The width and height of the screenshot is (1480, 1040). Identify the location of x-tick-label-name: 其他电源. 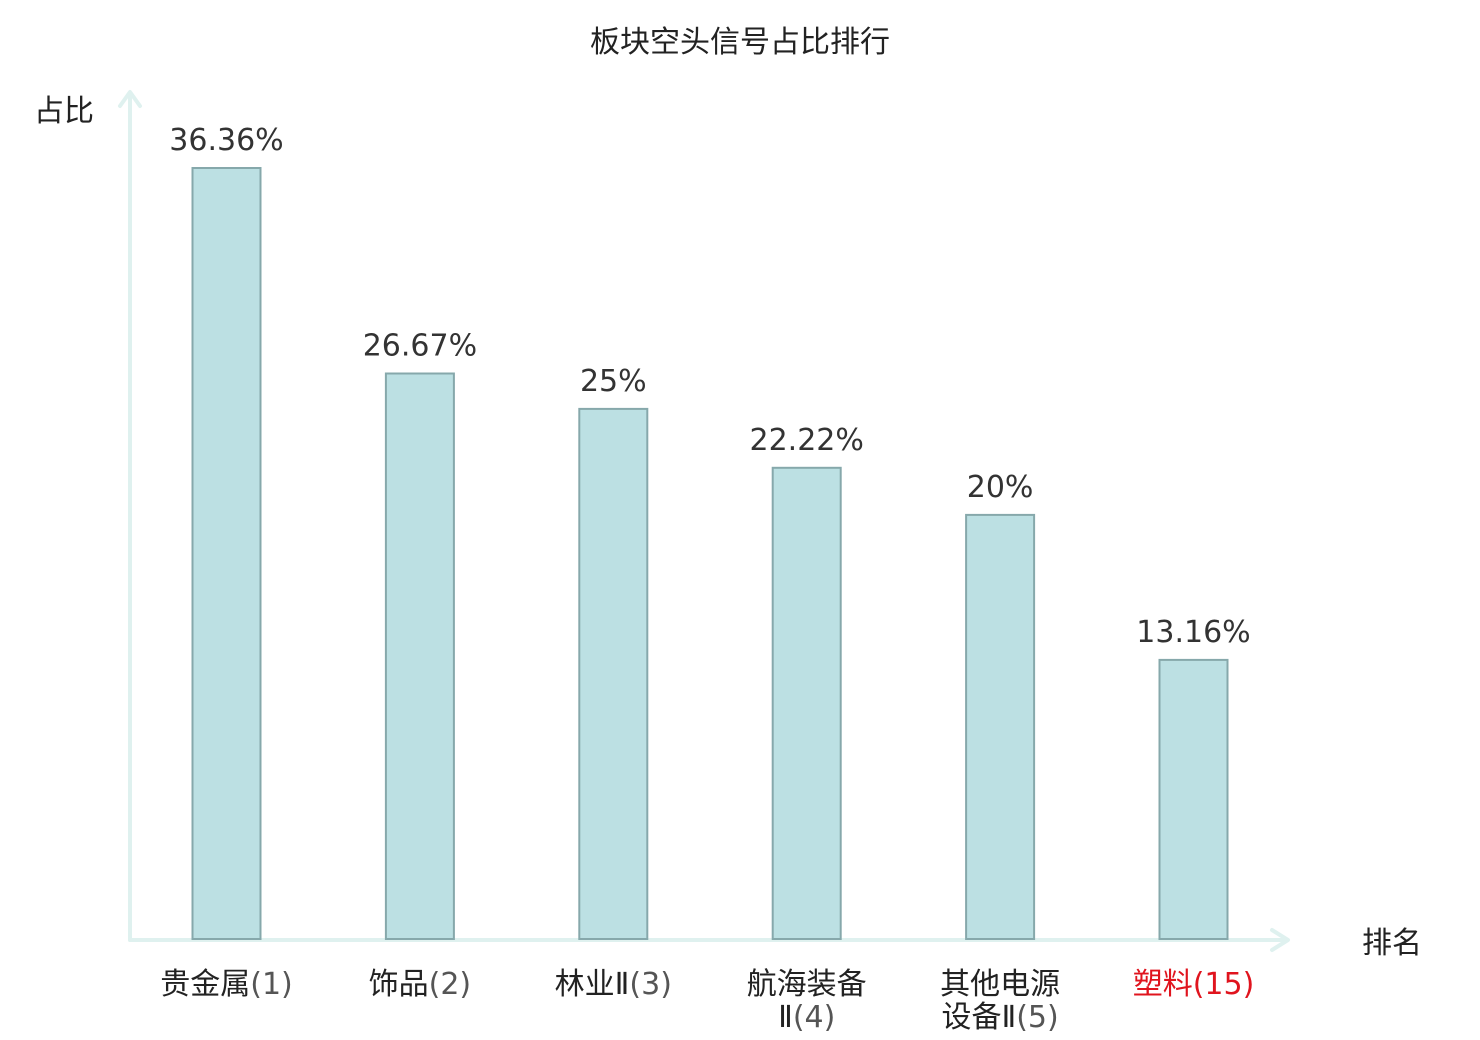
(1000, 984).